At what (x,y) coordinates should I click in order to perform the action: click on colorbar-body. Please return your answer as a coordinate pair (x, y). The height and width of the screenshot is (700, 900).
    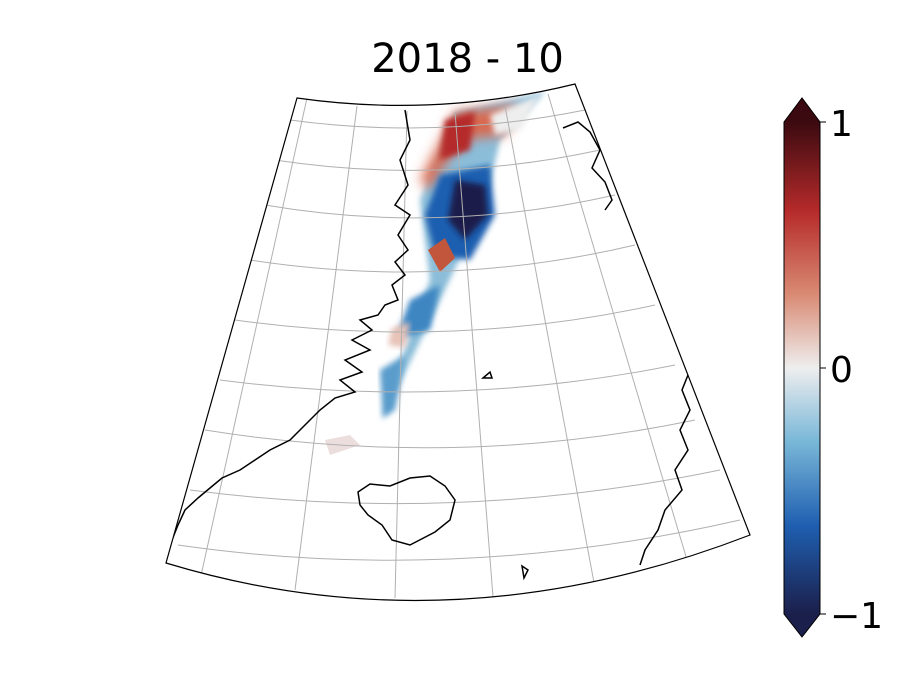
    Looking at the image, I should click on (802, 368).